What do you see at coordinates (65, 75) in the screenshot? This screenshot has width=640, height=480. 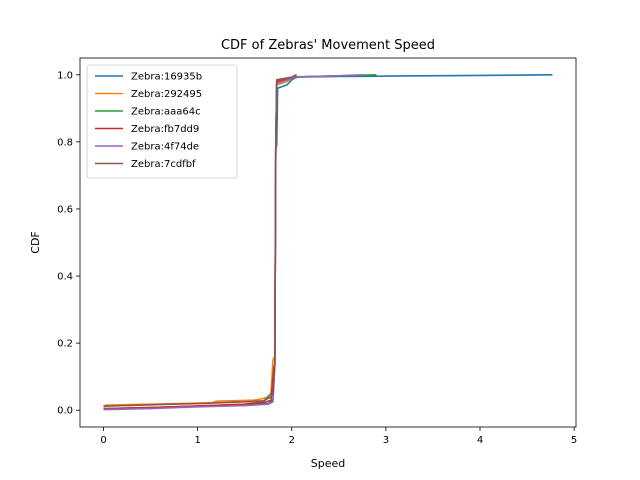 I see `y-tick-label: 1.0` at bounding box center [65, 75].